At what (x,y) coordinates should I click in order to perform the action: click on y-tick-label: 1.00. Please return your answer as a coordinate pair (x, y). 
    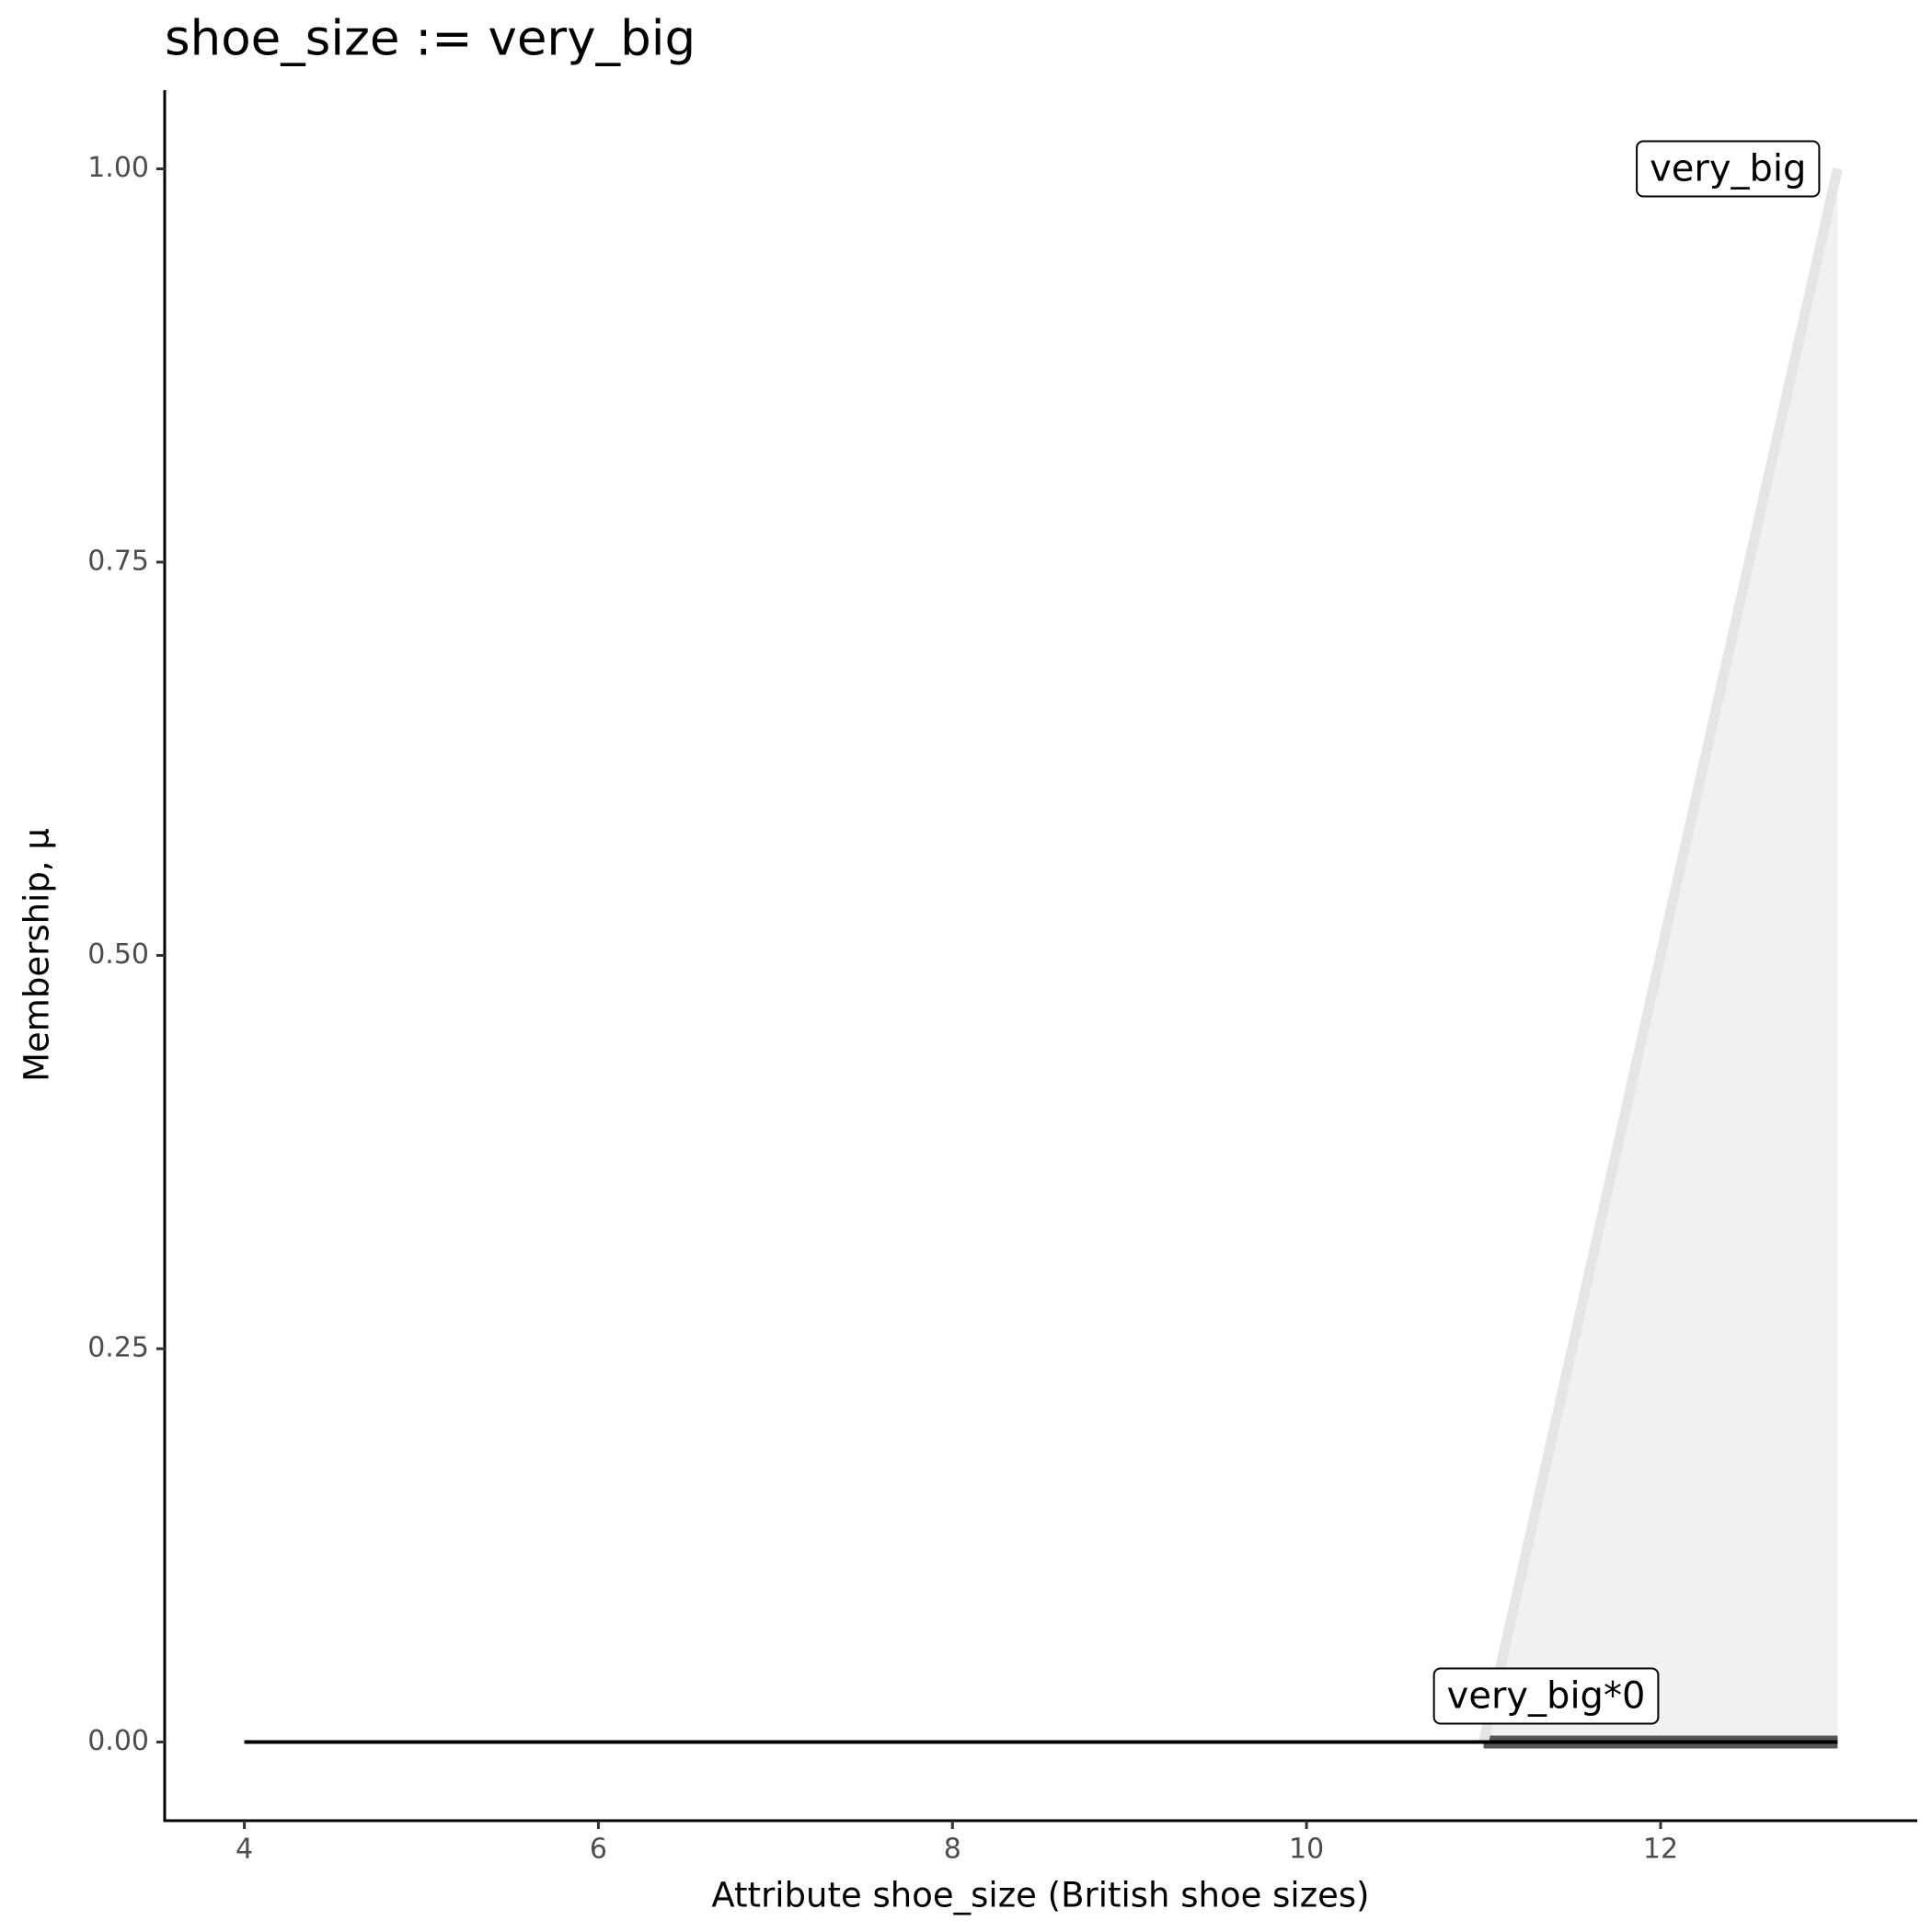
    Looking at the image, I should click on (118, 168).